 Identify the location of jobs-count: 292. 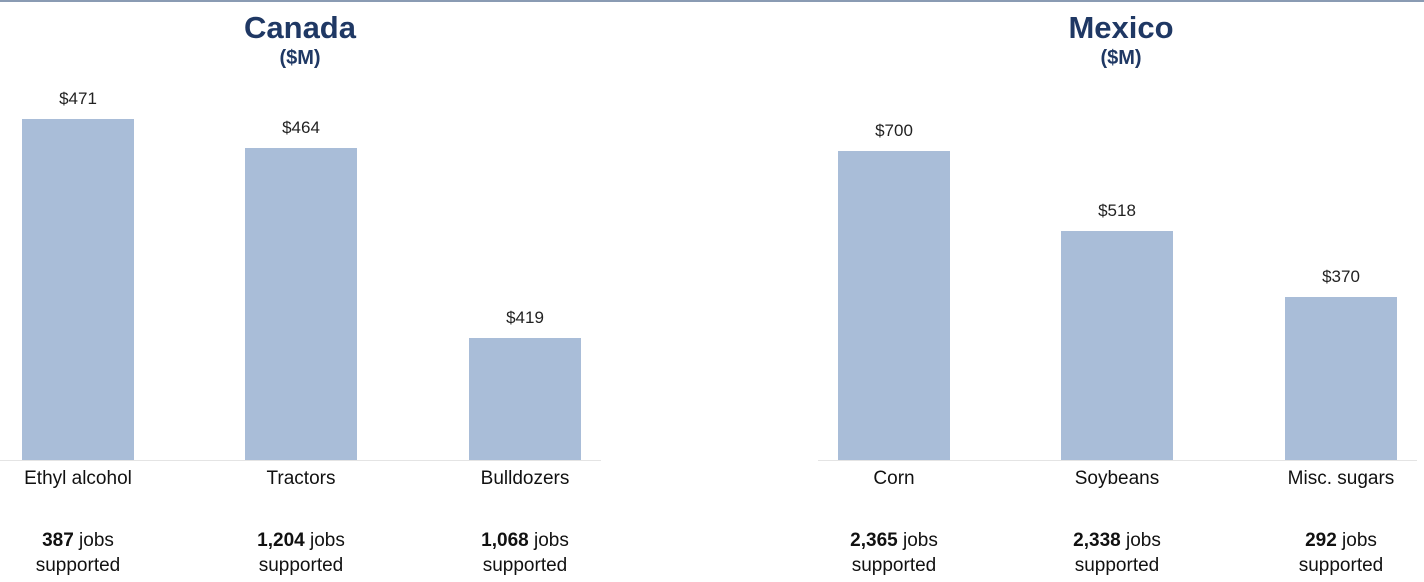
(1321, 540).